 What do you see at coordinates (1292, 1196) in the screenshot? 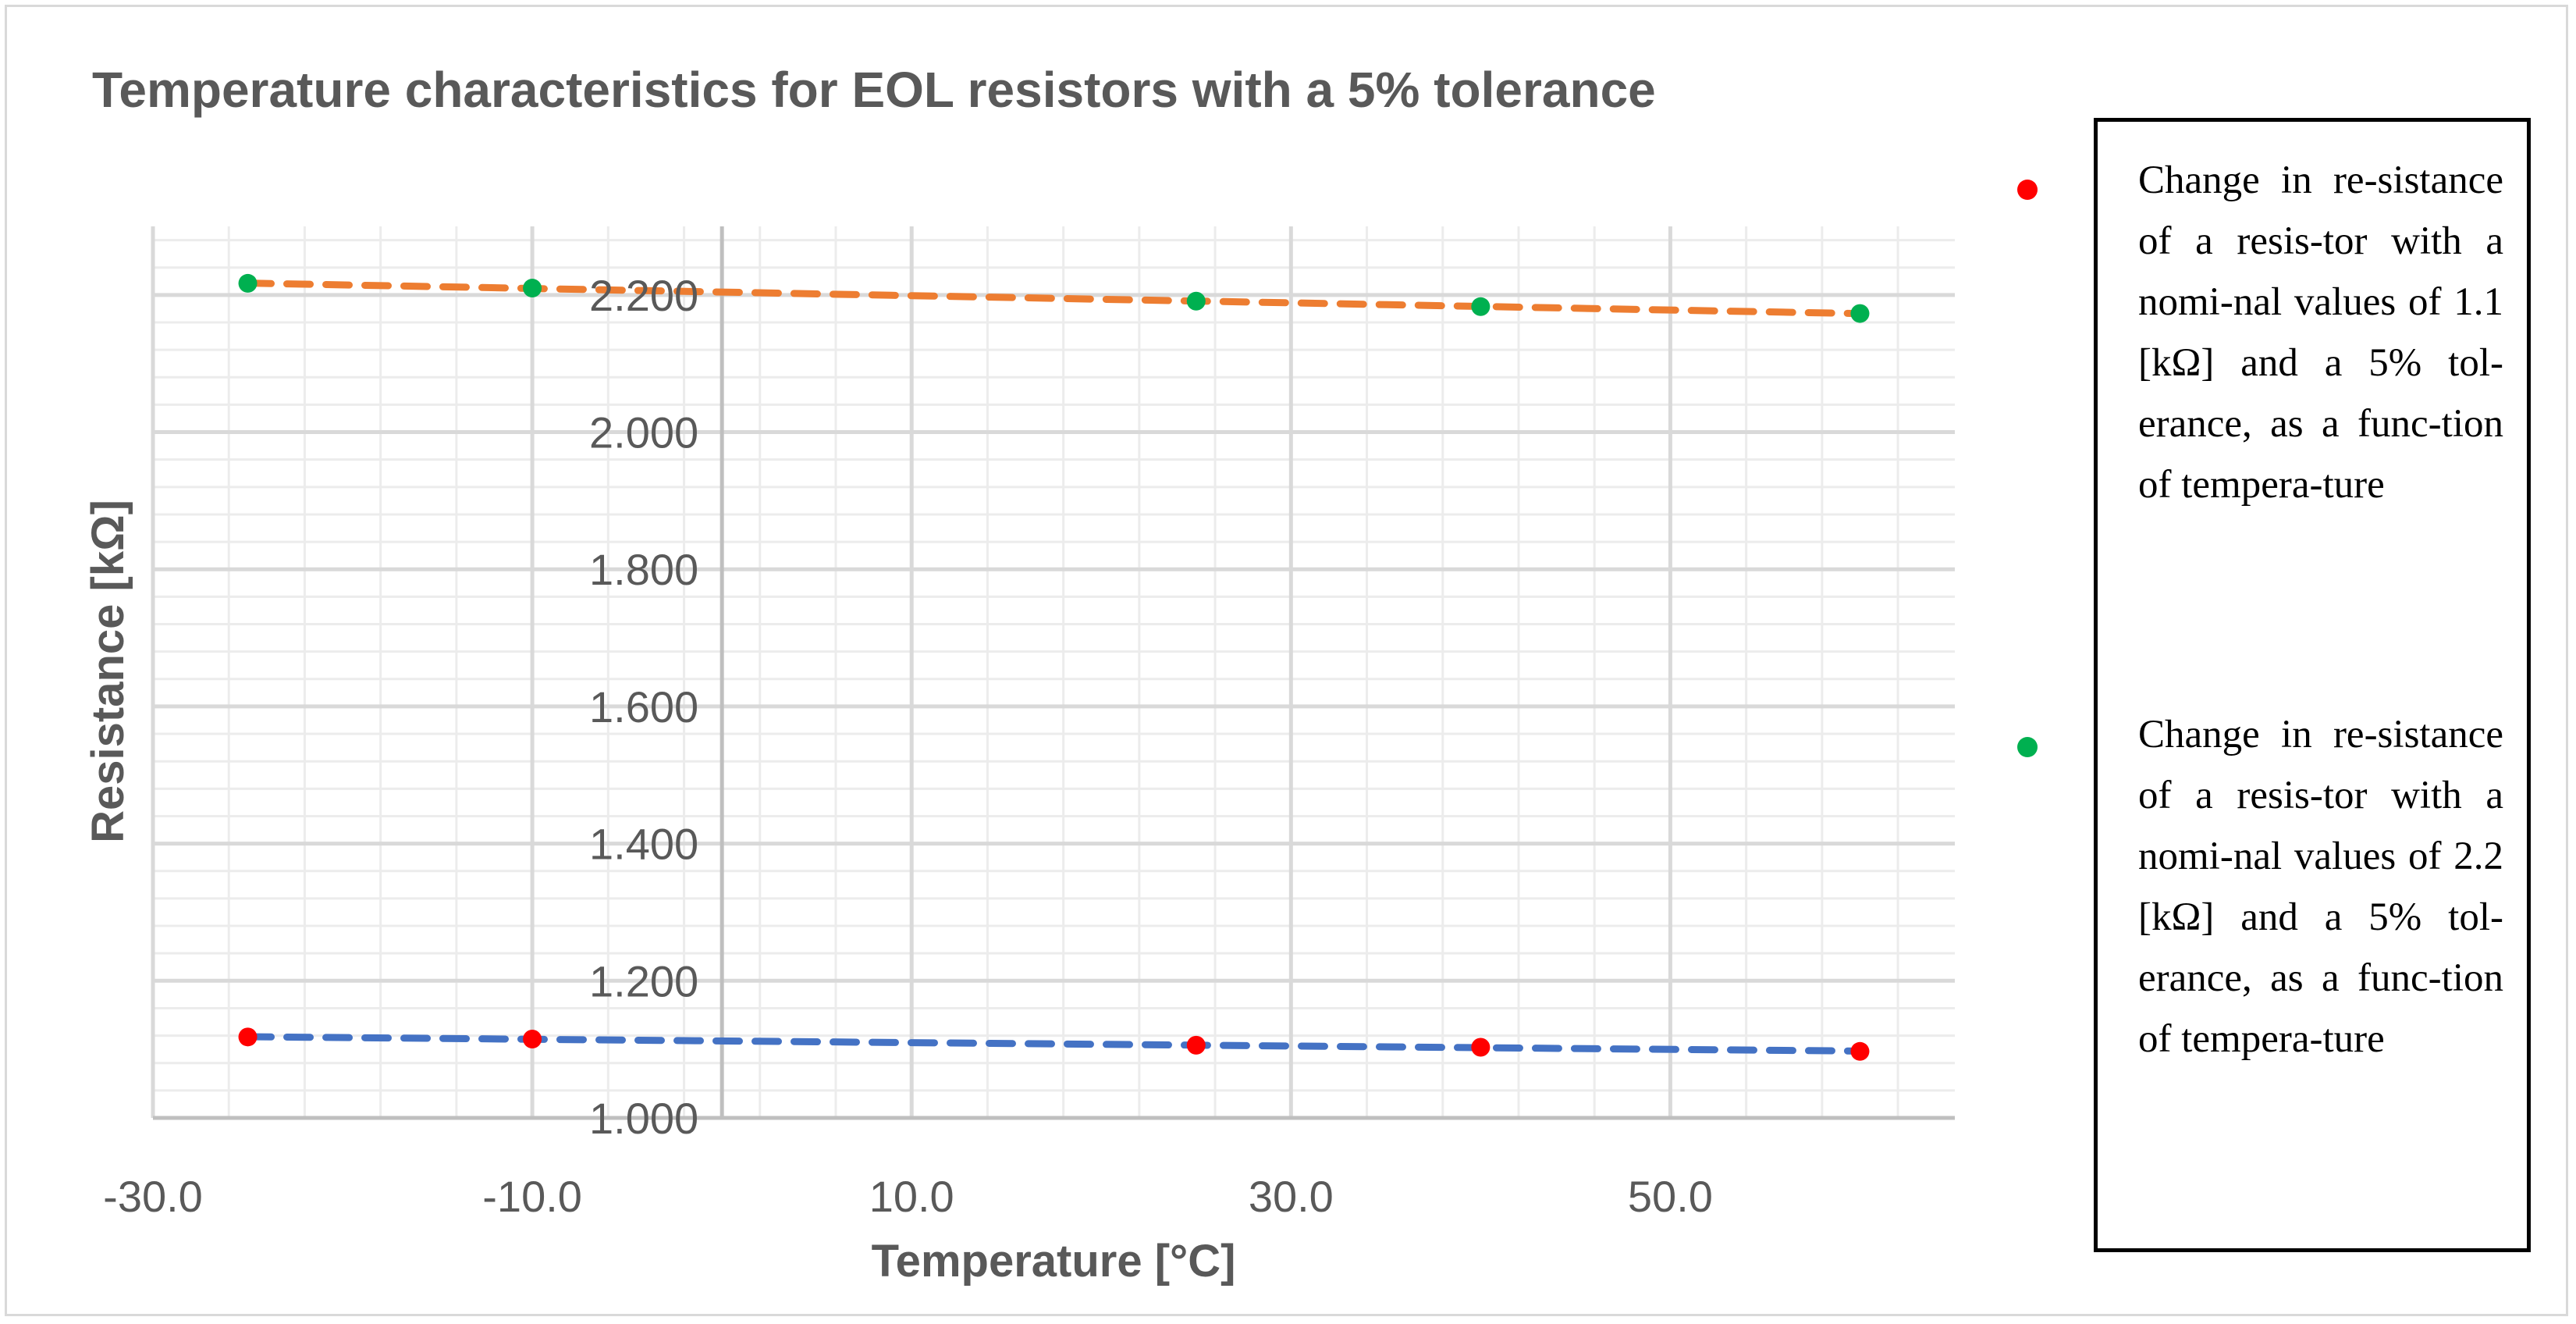
I see `x-tick-label: 30.0` at bounding box center [1292, 1196].